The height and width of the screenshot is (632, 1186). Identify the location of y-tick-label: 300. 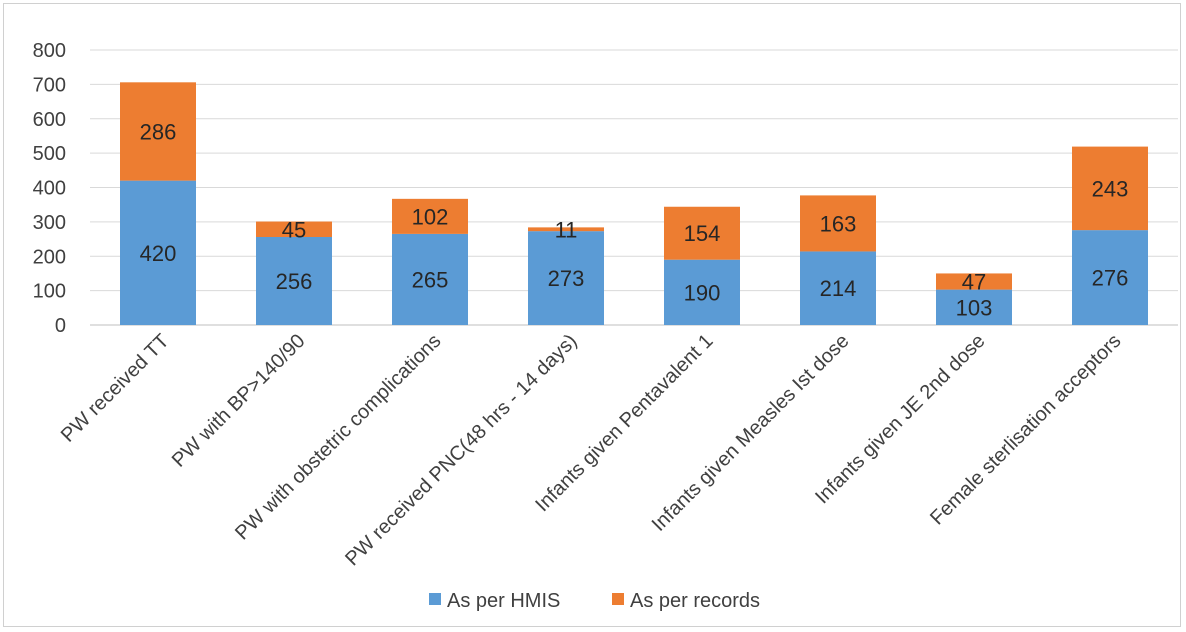
(49, 223).